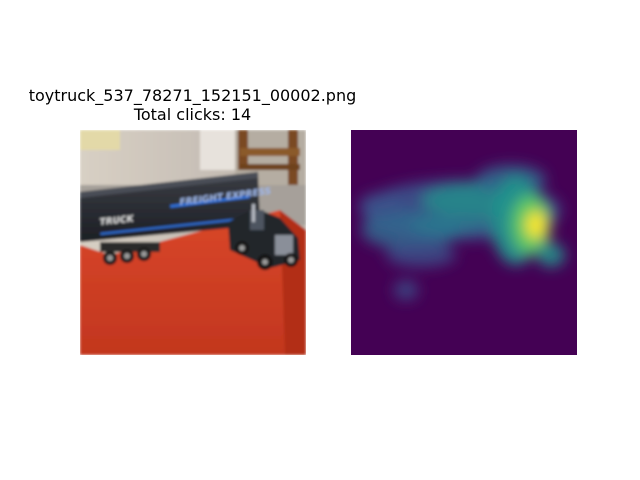  I want to click on figure-subtitle: Total clicks: 14, so click(192, 114).